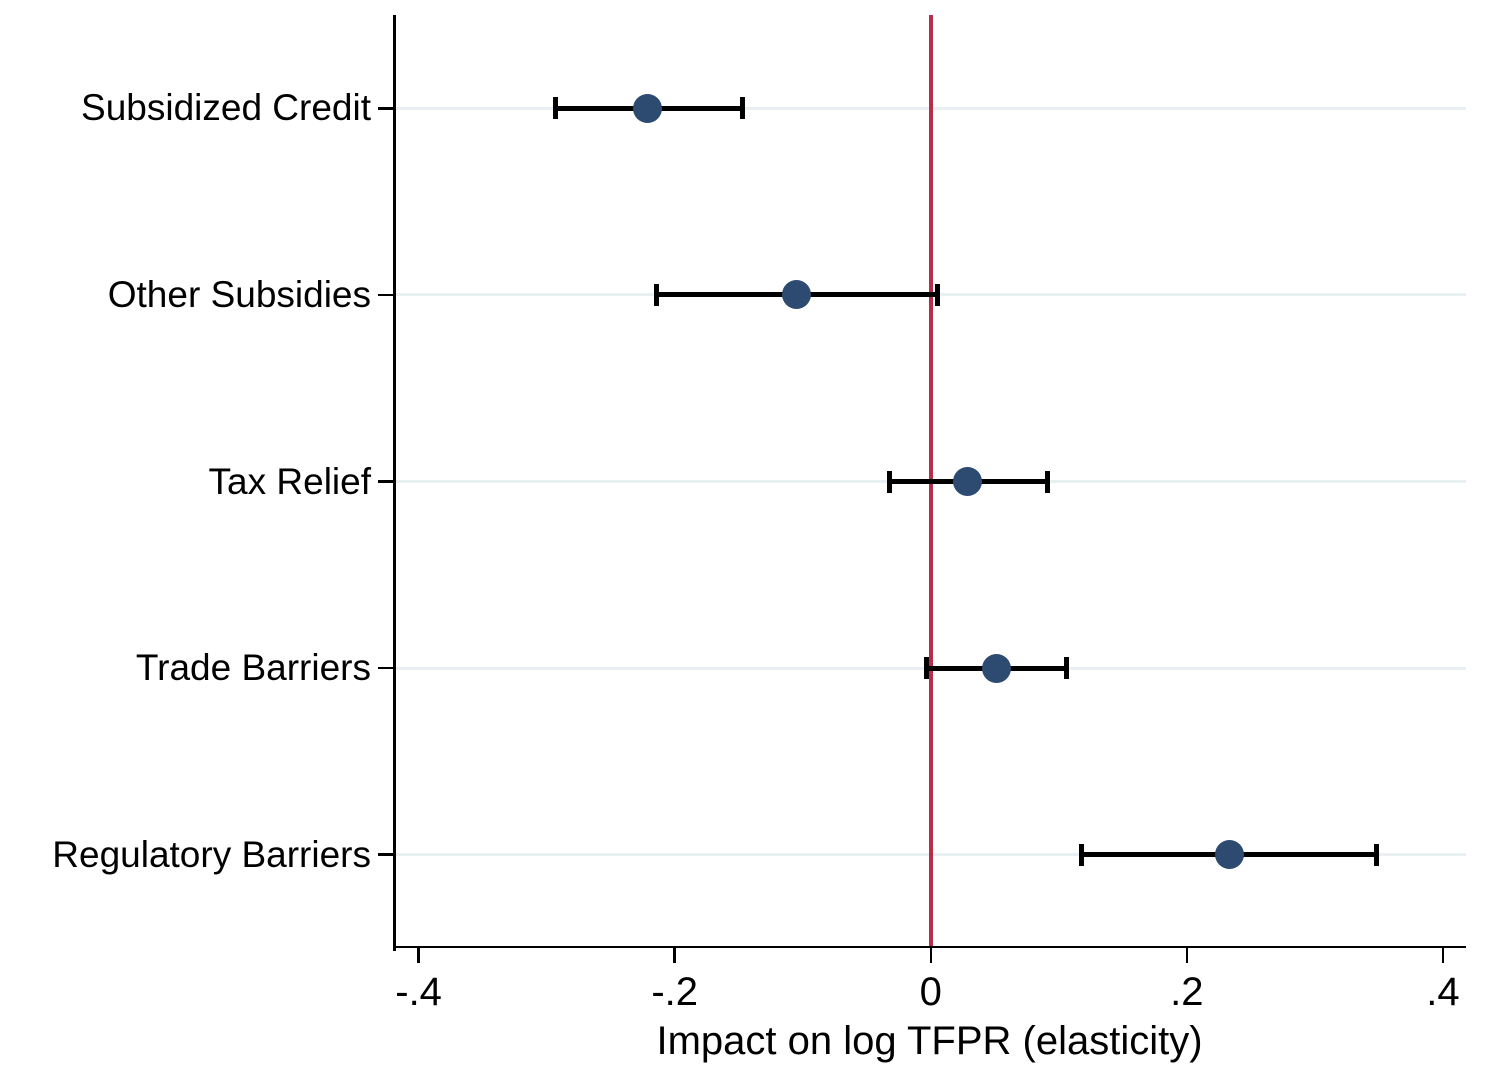  What do you see at coordinates (211, 854) in the screenshot?
I see `category-label: Regulatory Barriers` at bounding box center [211, 854].